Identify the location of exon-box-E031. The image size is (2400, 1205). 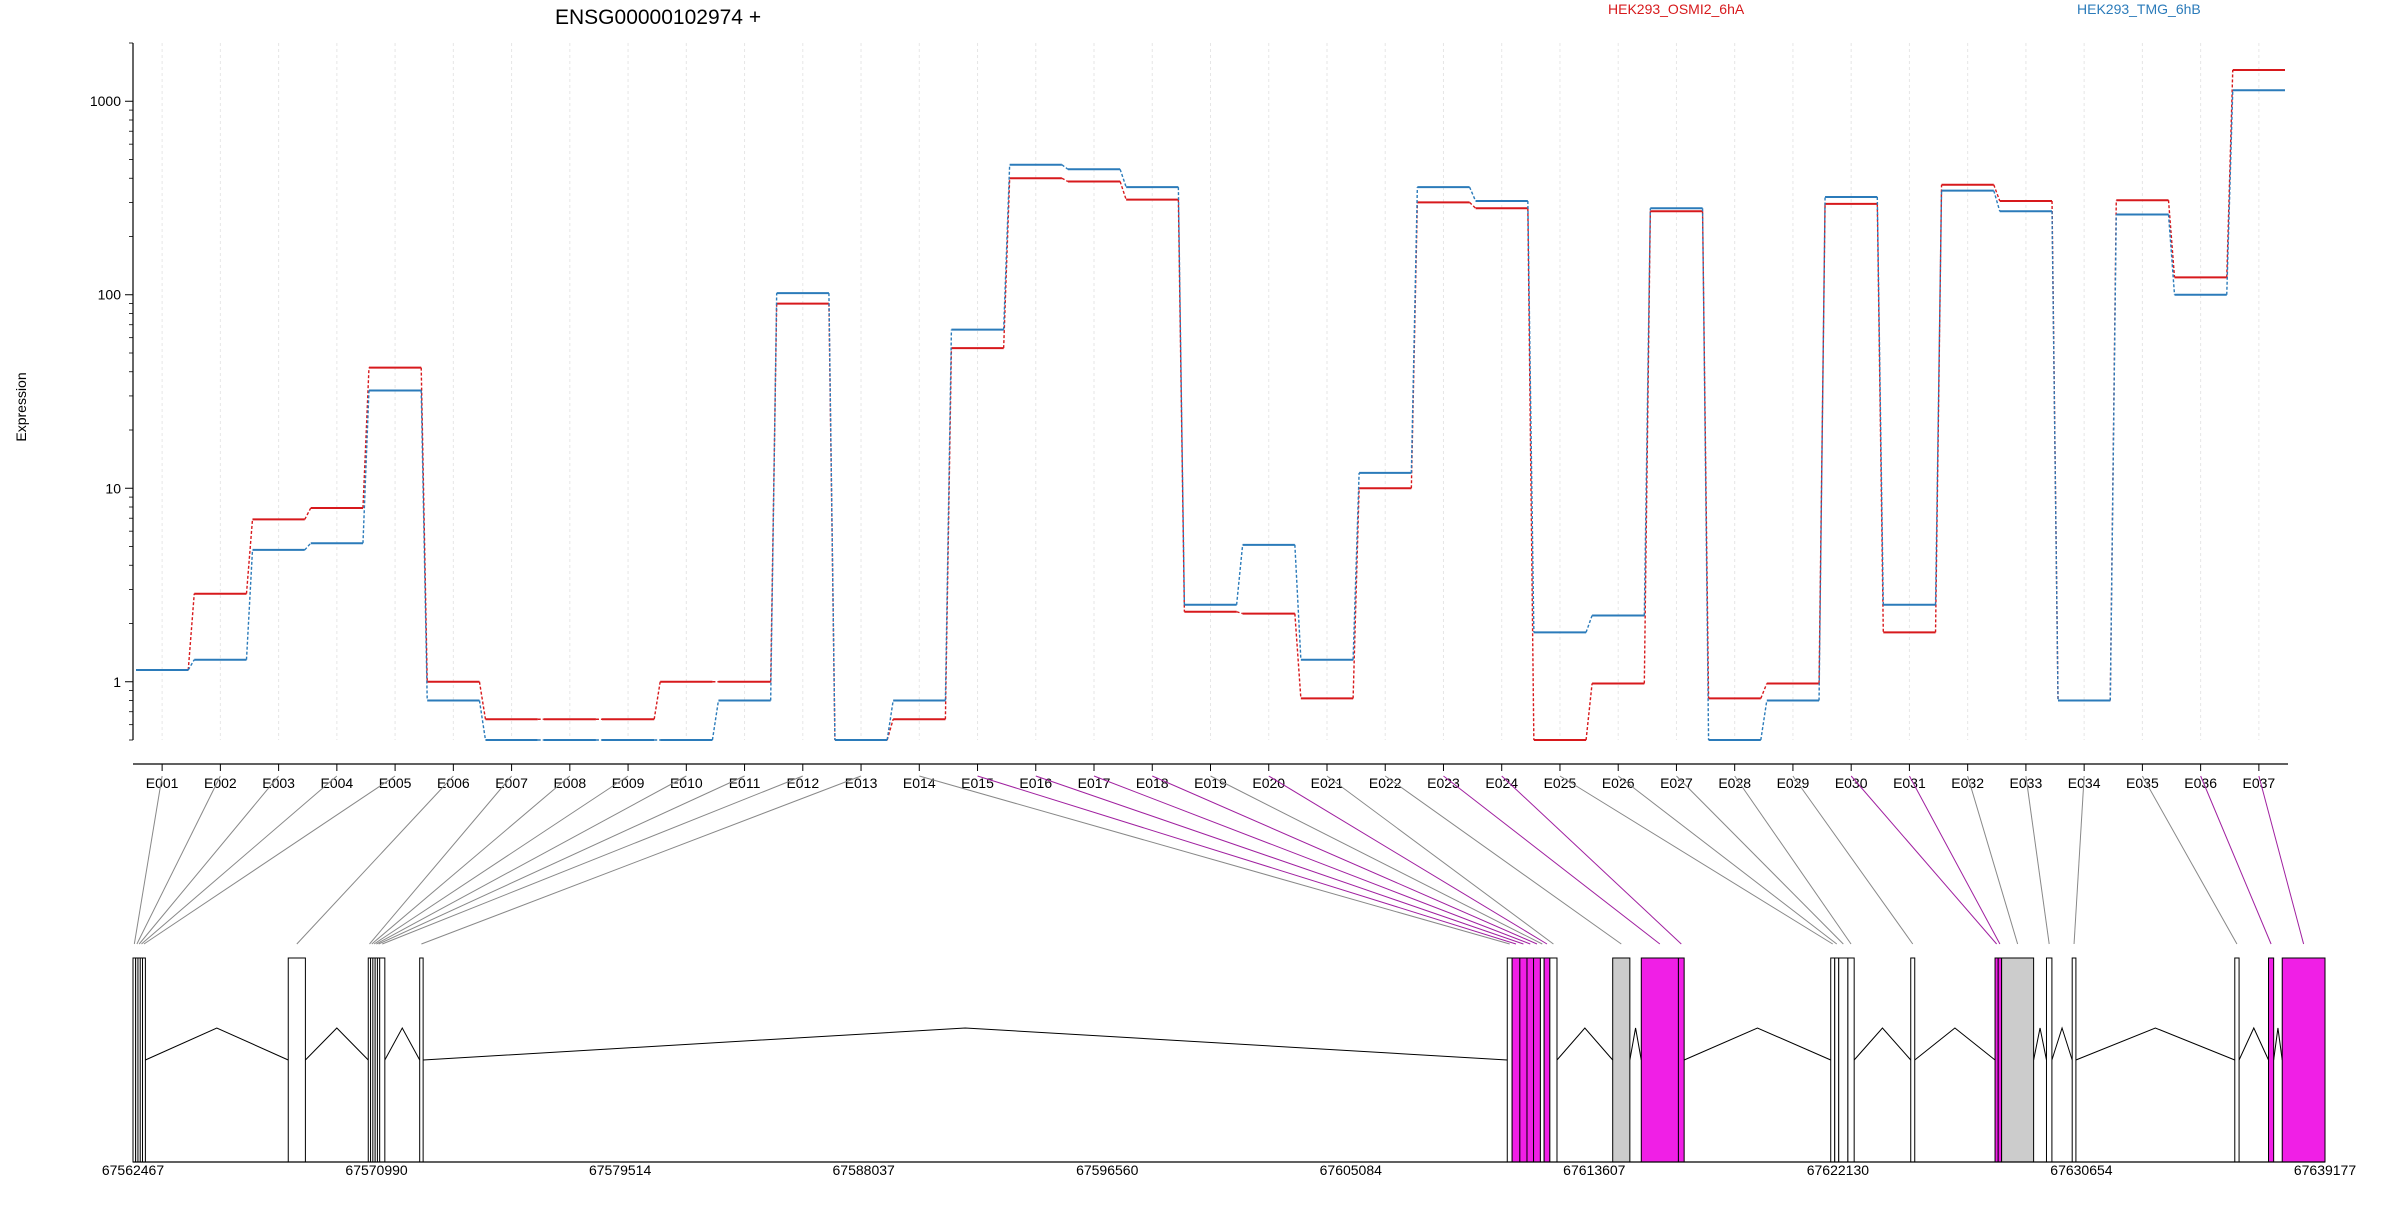
(2000, 1060).